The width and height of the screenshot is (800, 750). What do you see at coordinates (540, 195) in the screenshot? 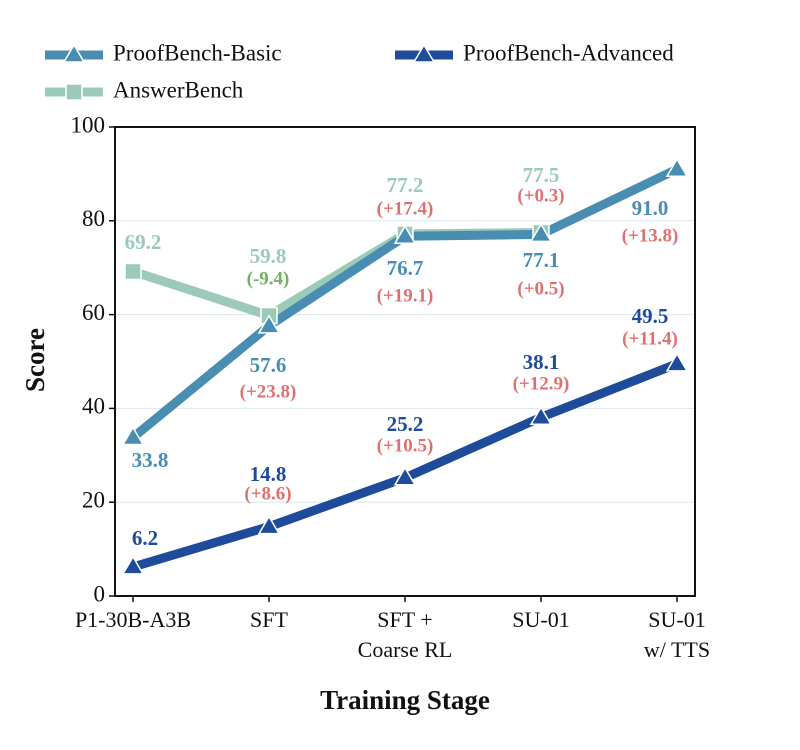
I see `delta-label: (+0.3)` at bounding box center [540, 195].